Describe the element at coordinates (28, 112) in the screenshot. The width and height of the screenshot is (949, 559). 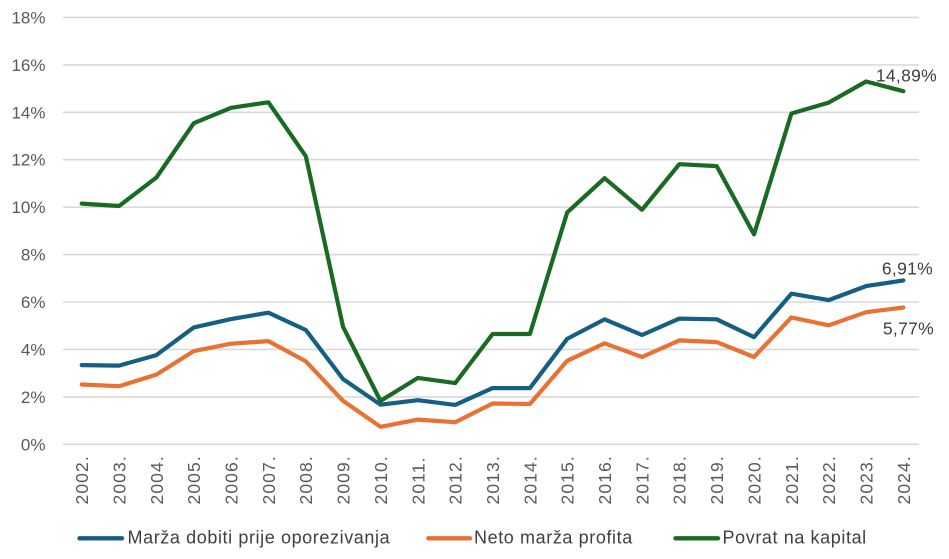
I see `svg-text: 14%` at that location.